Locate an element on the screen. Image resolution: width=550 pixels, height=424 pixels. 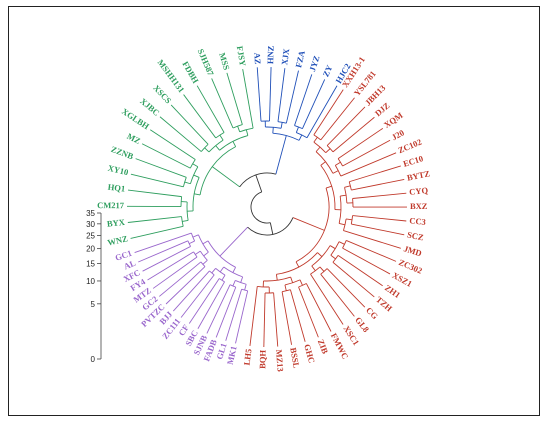
leaf-label-jmd: JMD is located at coordinates (412, 250).